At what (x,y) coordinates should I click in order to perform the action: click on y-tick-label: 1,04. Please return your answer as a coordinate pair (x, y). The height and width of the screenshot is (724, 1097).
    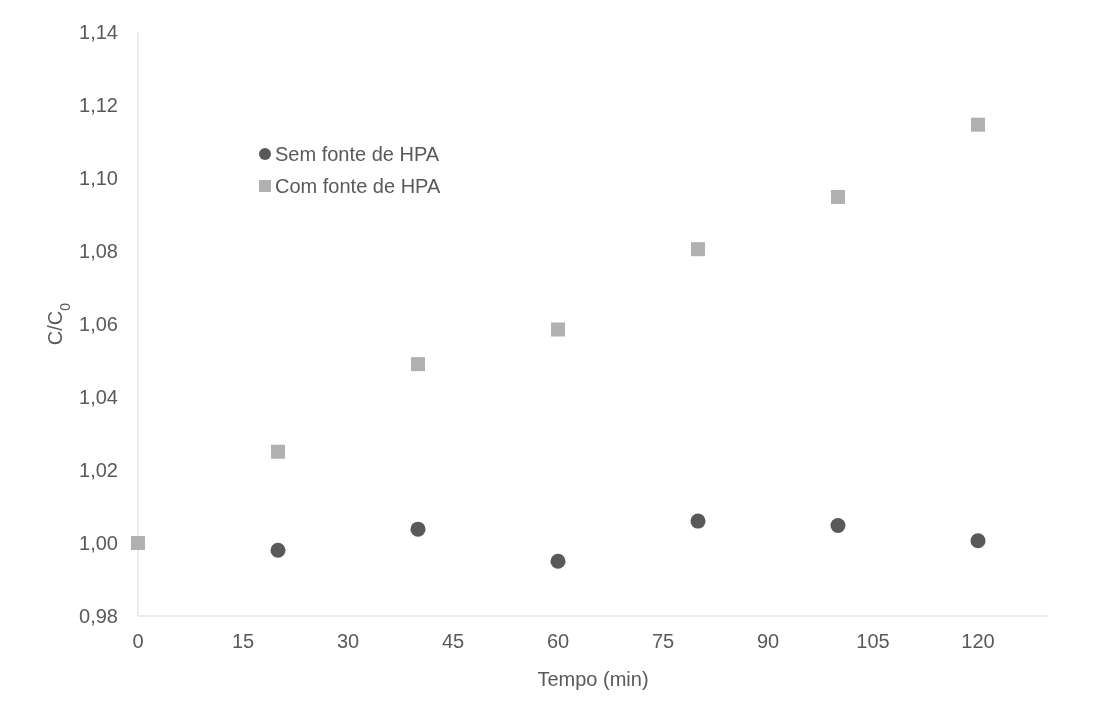
    Looking at the image, I should click on (98, 397).